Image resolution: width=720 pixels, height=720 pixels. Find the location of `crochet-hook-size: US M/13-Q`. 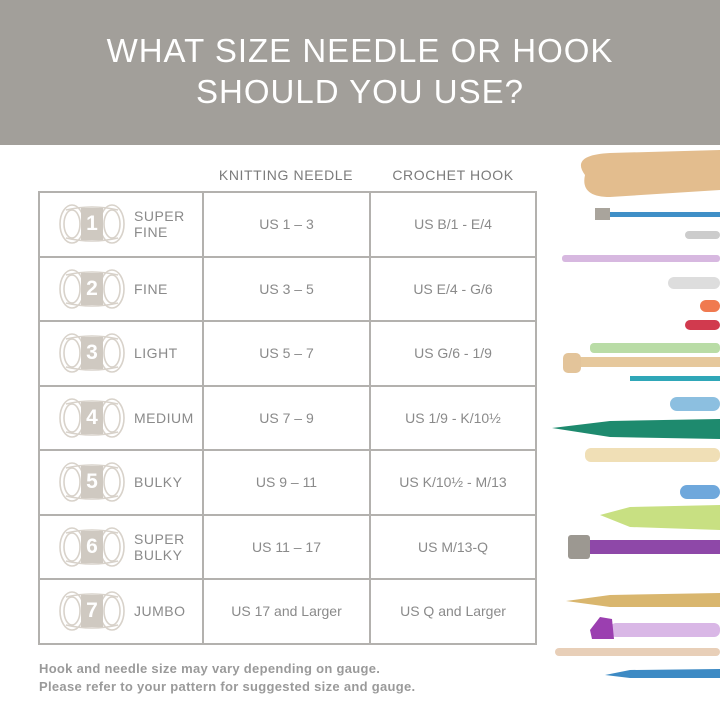

crochet-hook-size: US M/13-Q is located at coordinates (453, 546).